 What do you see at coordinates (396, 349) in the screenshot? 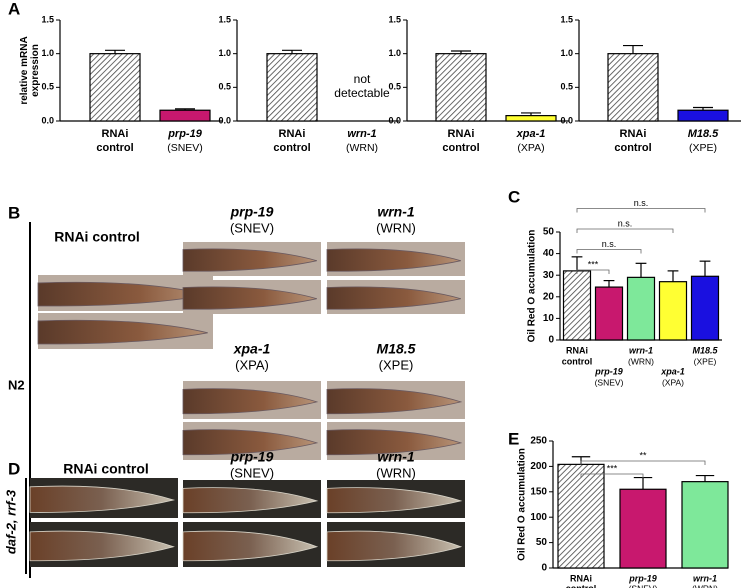
I see `condition-label: M18.5` at bounding box center [396, 349].